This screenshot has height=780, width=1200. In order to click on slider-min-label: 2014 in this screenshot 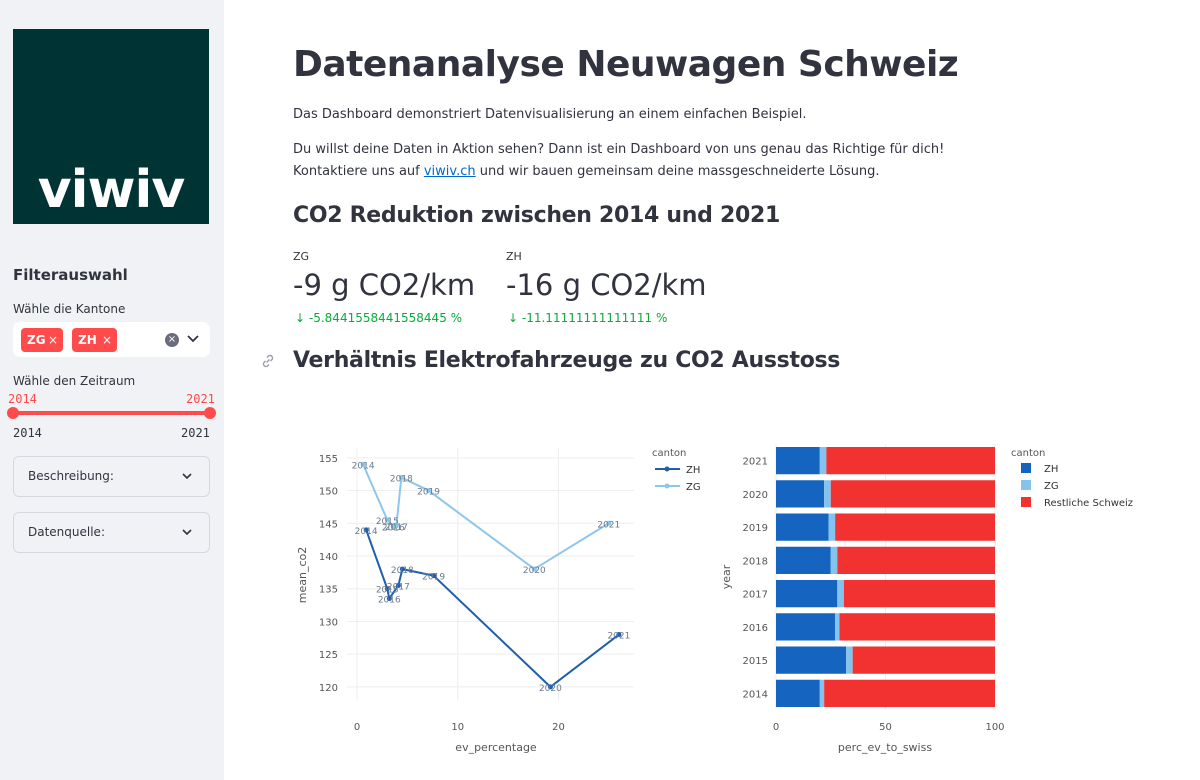, I will do `click(27, 433)`.